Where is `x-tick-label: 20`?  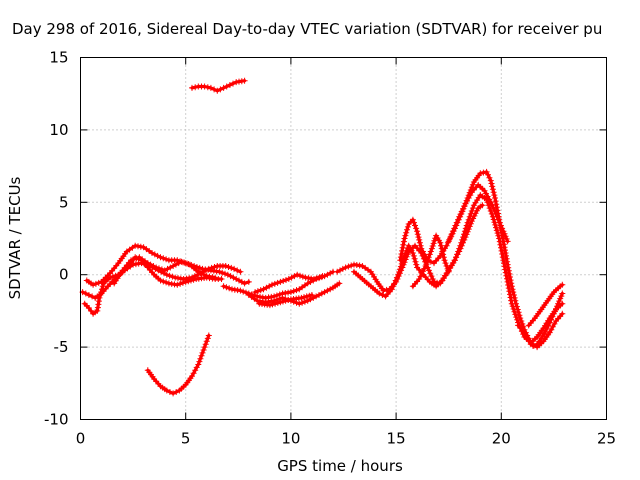
x-tick-label: 20 is located at coordinates (501, 439).